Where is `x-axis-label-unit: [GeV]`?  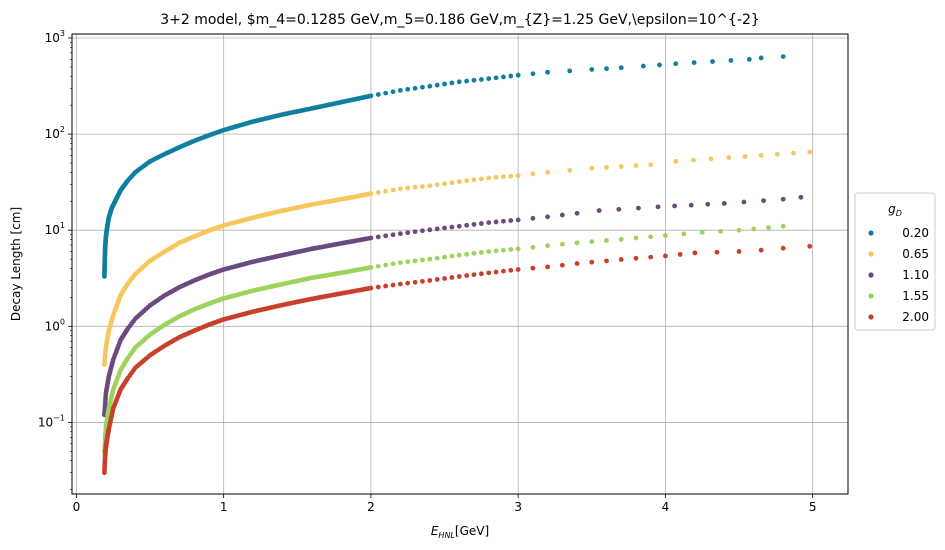 x-axis-label-unit: [GeV] is located at coordinates (472, 531).